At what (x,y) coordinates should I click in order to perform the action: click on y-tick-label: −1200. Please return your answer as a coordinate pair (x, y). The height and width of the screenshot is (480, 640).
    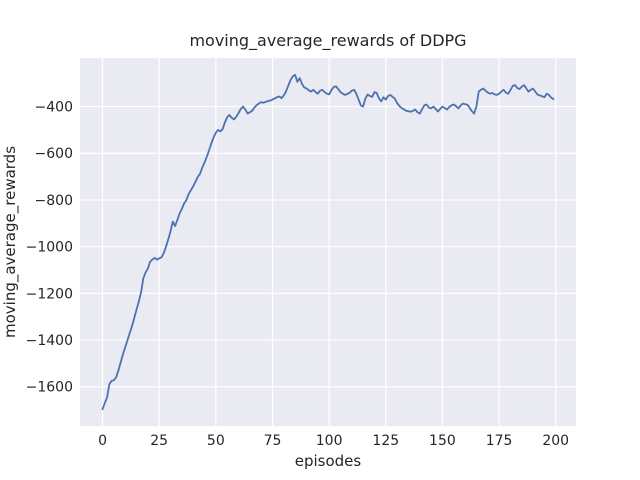
    Looking at the image, I should click on (49, 294).